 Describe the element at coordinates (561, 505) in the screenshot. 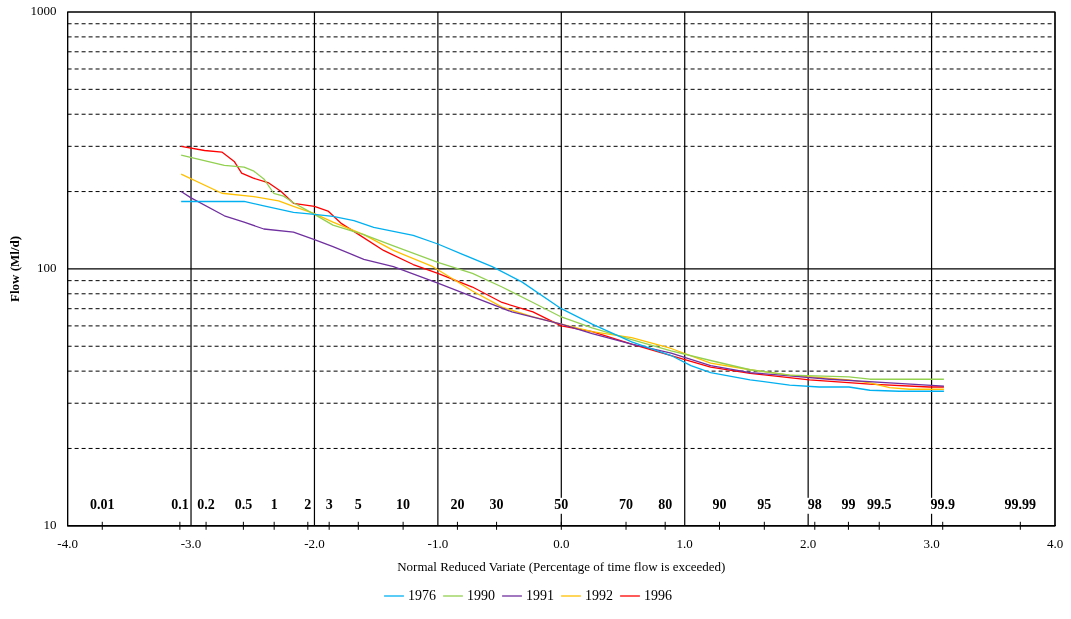

I see `annotation: 50` at that location.